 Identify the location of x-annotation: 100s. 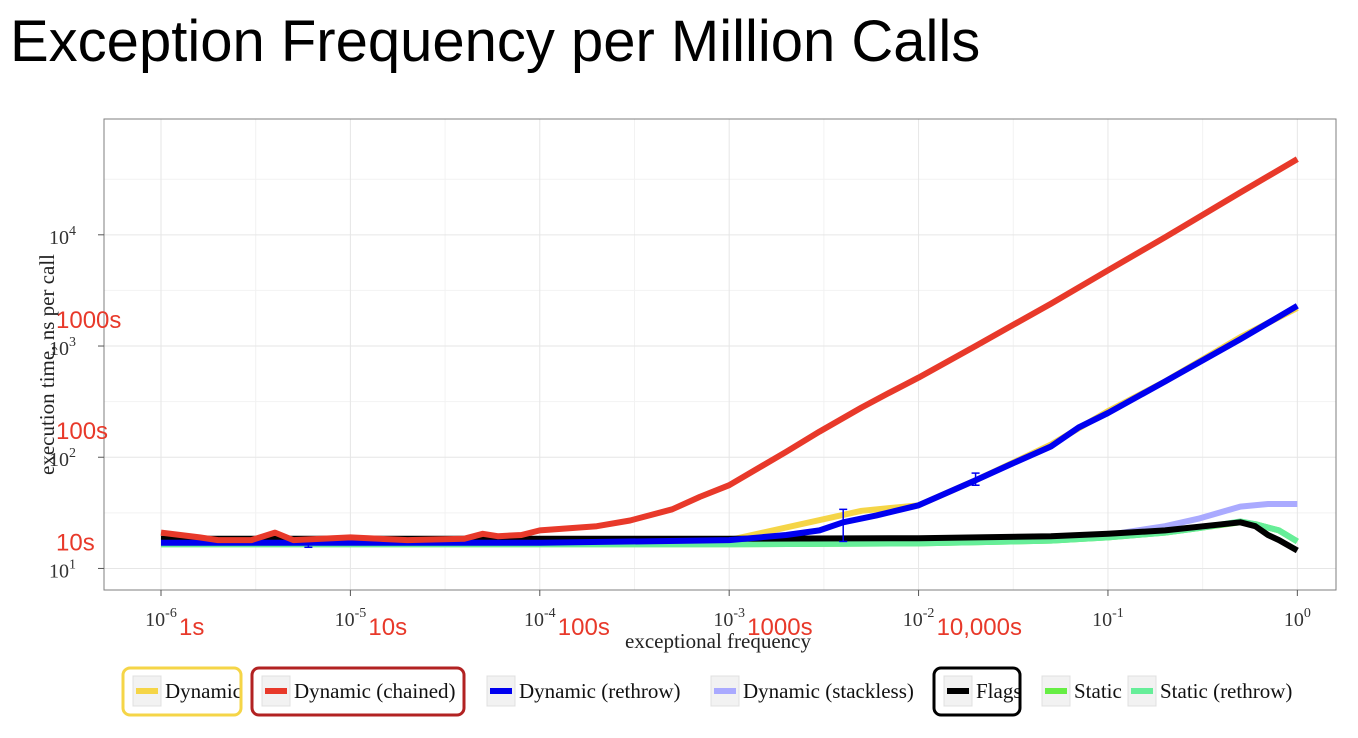
(584, 627).